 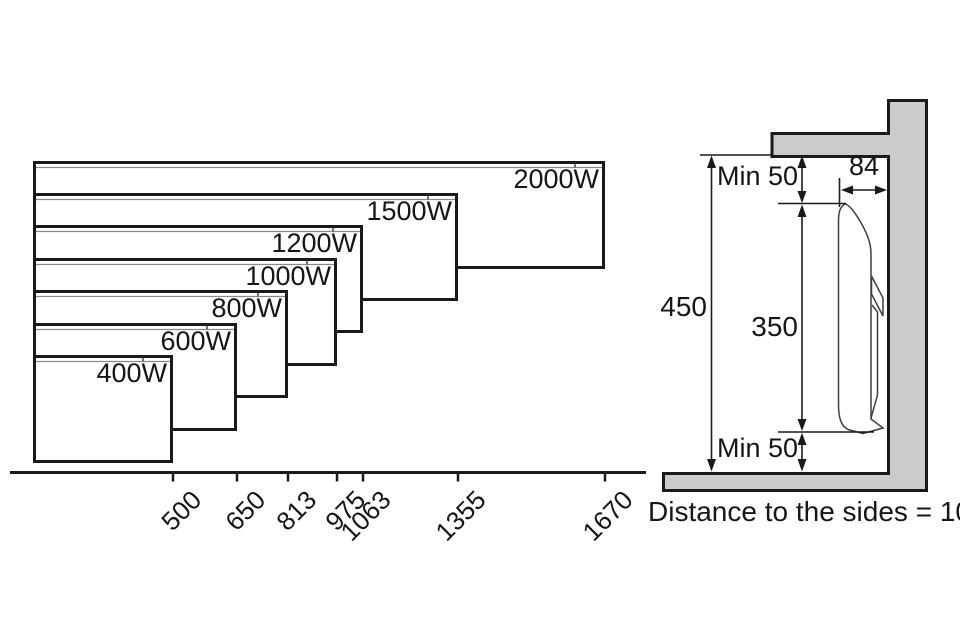 What do you see at coordinates (131, 373) in the screenshot?
I see `watt-label-400w: 400W` at bounding box center [131, 373].